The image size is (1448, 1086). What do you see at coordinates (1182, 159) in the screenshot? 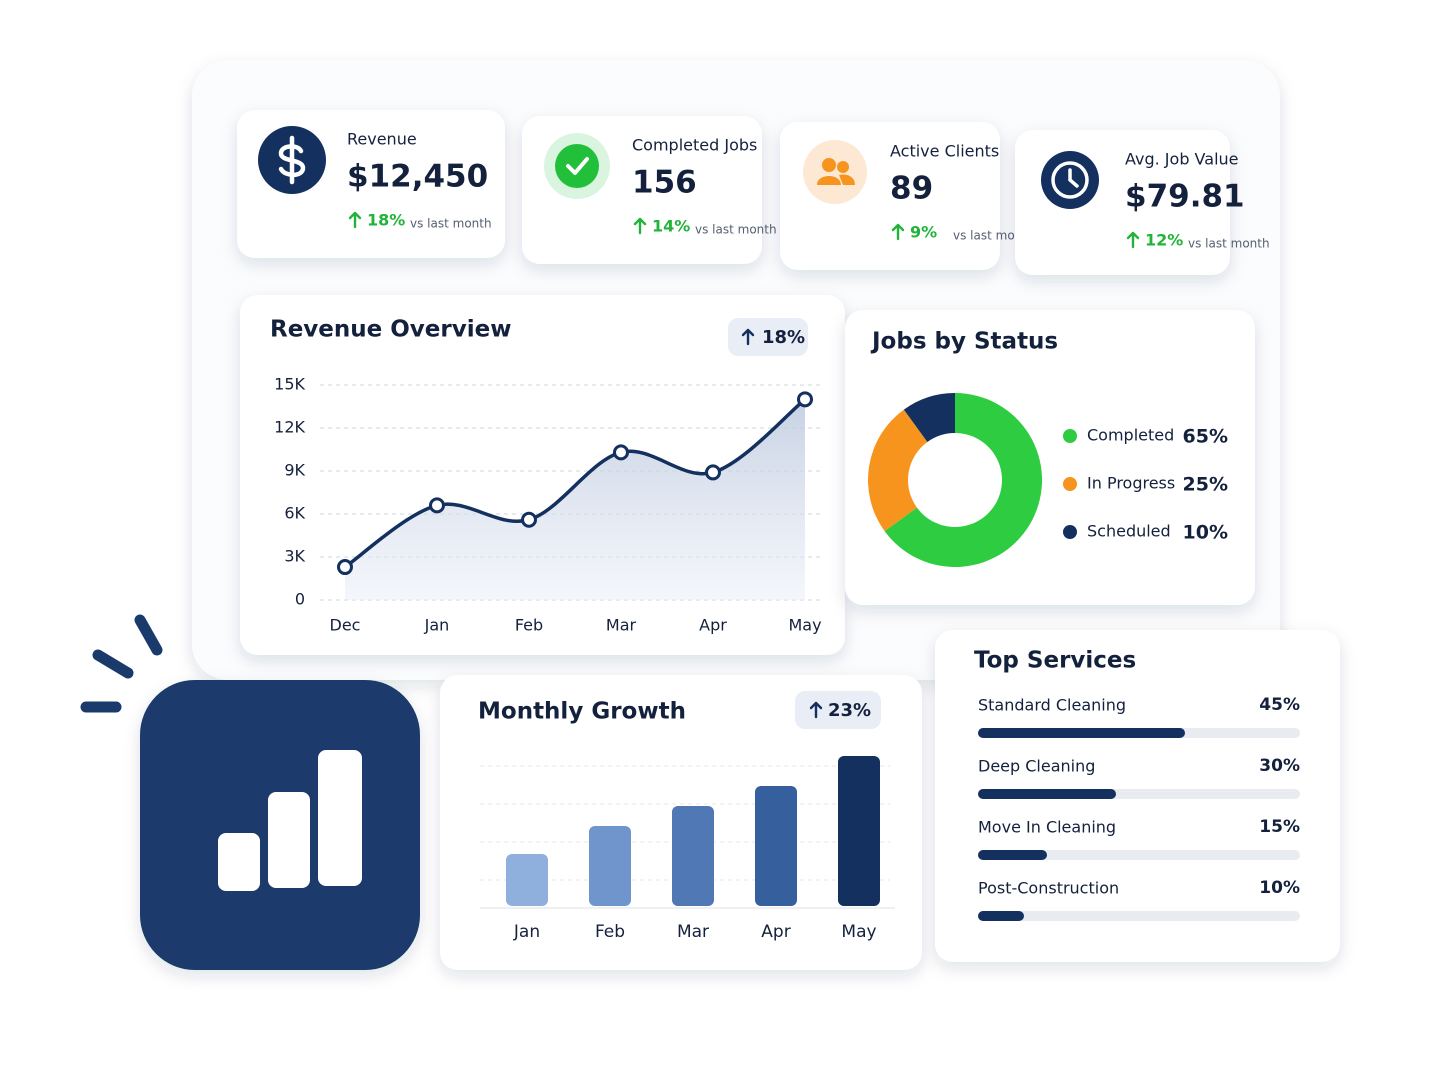
I see `kpi-label: Avg. Job Value` at bounding box center [1182, 159].